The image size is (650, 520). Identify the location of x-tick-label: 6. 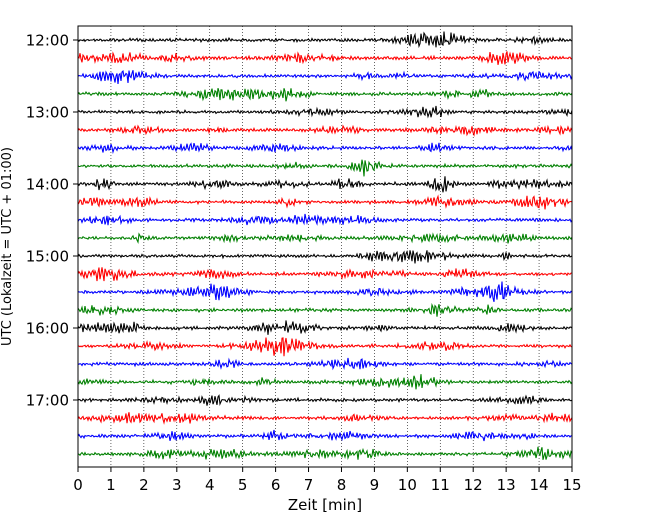
(276, 485).